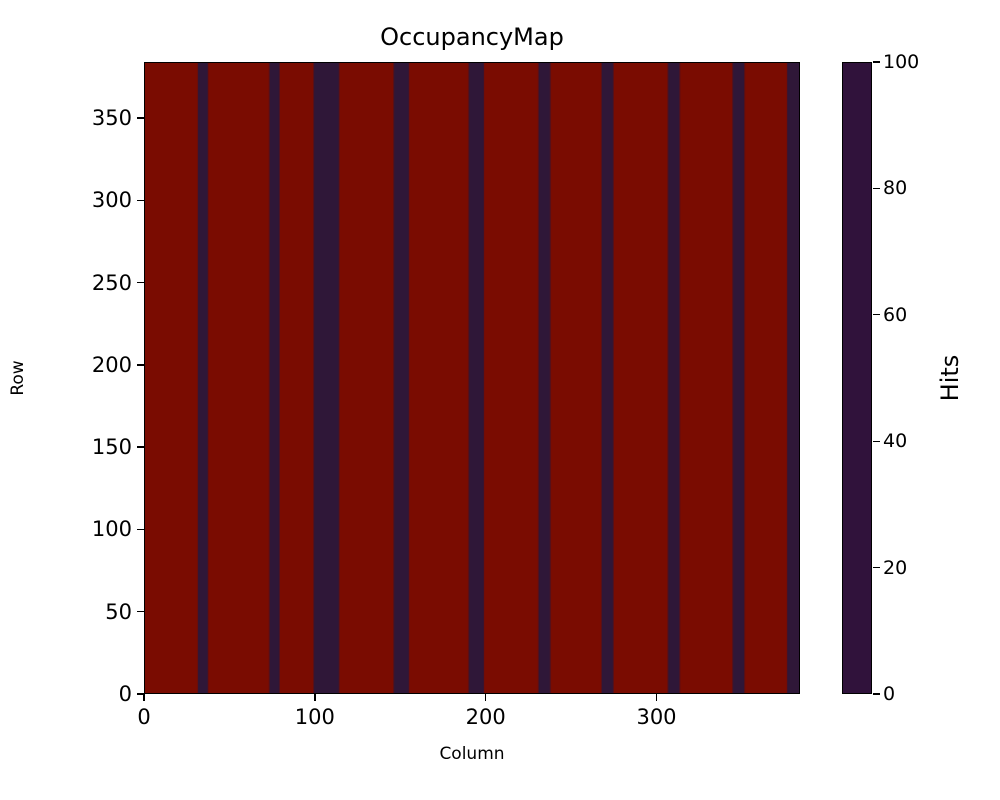 Image resolution: width=1000 pixels, height=800 pixels. I want to click on y-axis-label: Row, so click(18, 378).